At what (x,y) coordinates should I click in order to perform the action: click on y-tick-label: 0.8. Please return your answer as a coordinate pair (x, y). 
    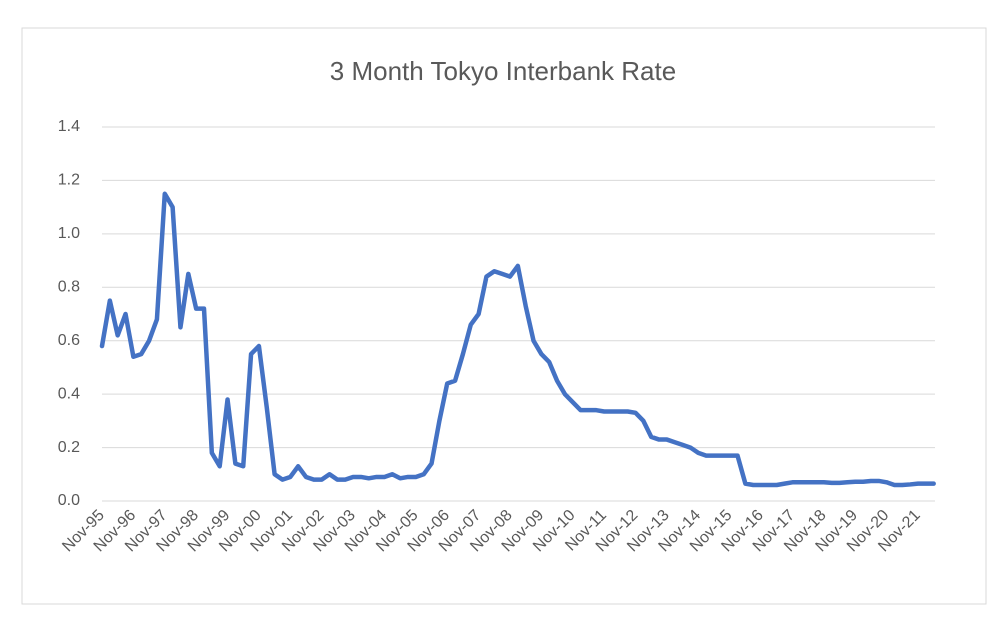
    Looking at the image, I should click on (69, 287).